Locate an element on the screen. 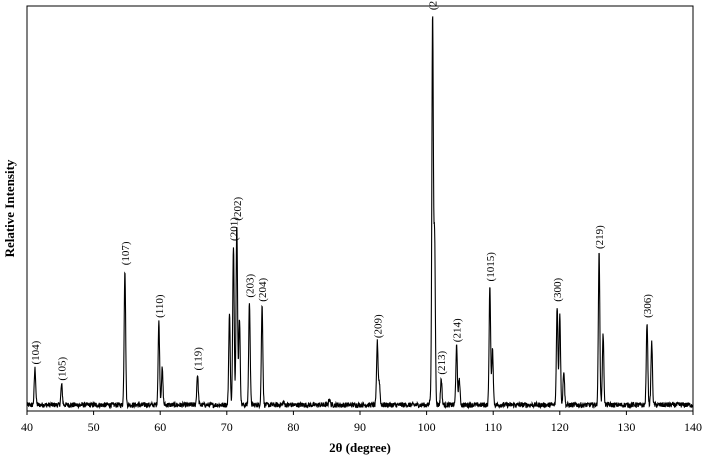 The width and height of the screenshot is (706, 462). peak-label: (213) is located at coordinates (442, 362).